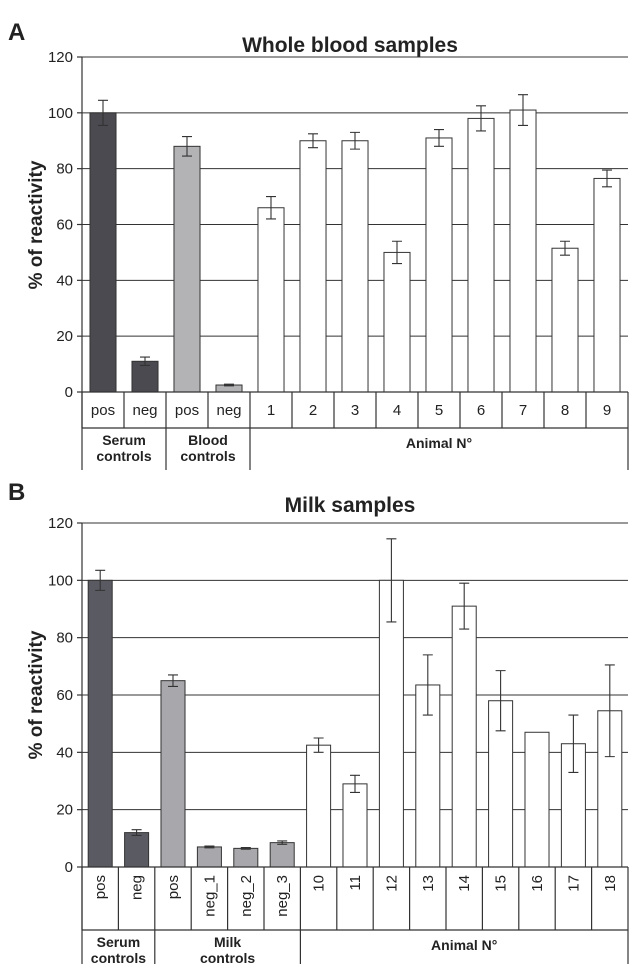 The width and height of the screenshot is (635, 969). What do you see at coordinates (271, 410) in the screenshot?
I see `category-label-1: 1` at bounding box center [271, 410].